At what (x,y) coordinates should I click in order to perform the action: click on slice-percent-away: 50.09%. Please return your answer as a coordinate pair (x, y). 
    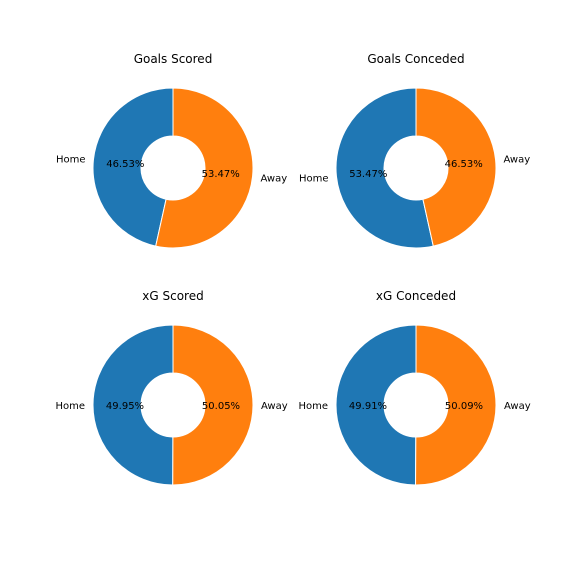
    Looking at the image, I should click on (464, 406).